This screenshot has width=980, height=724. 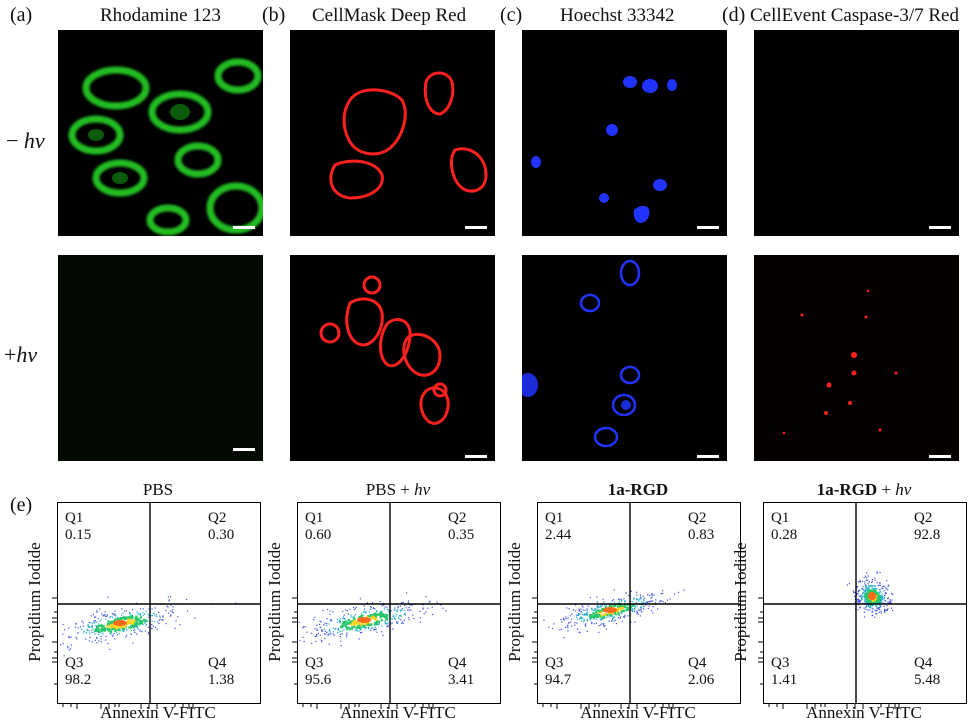 What do you see at coordinates (856, 133) in the screenshot?
I see `micrograph-caspase-dark` at bounding box center [856, 133].